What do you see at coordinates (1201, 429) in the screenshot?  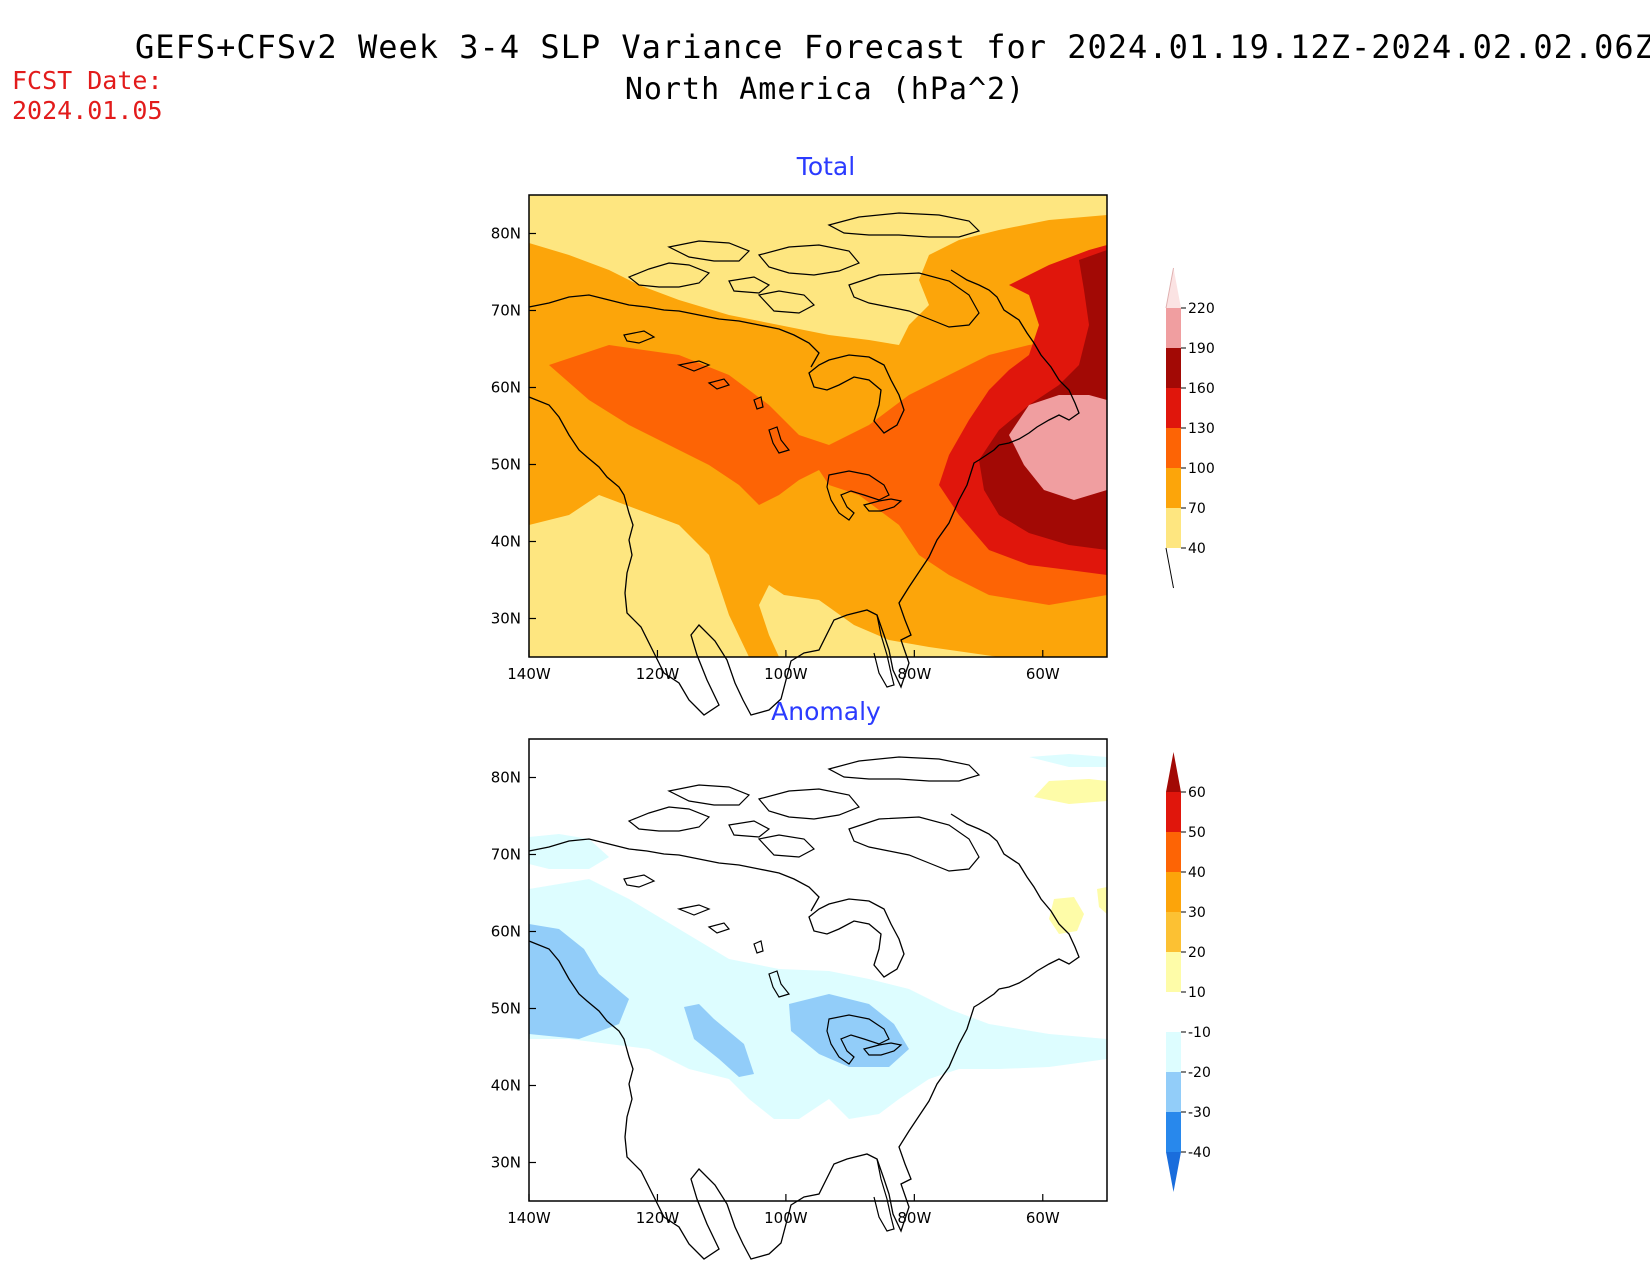 I see `colorbar-level-label: 130` at bounding box center [1201, 429].